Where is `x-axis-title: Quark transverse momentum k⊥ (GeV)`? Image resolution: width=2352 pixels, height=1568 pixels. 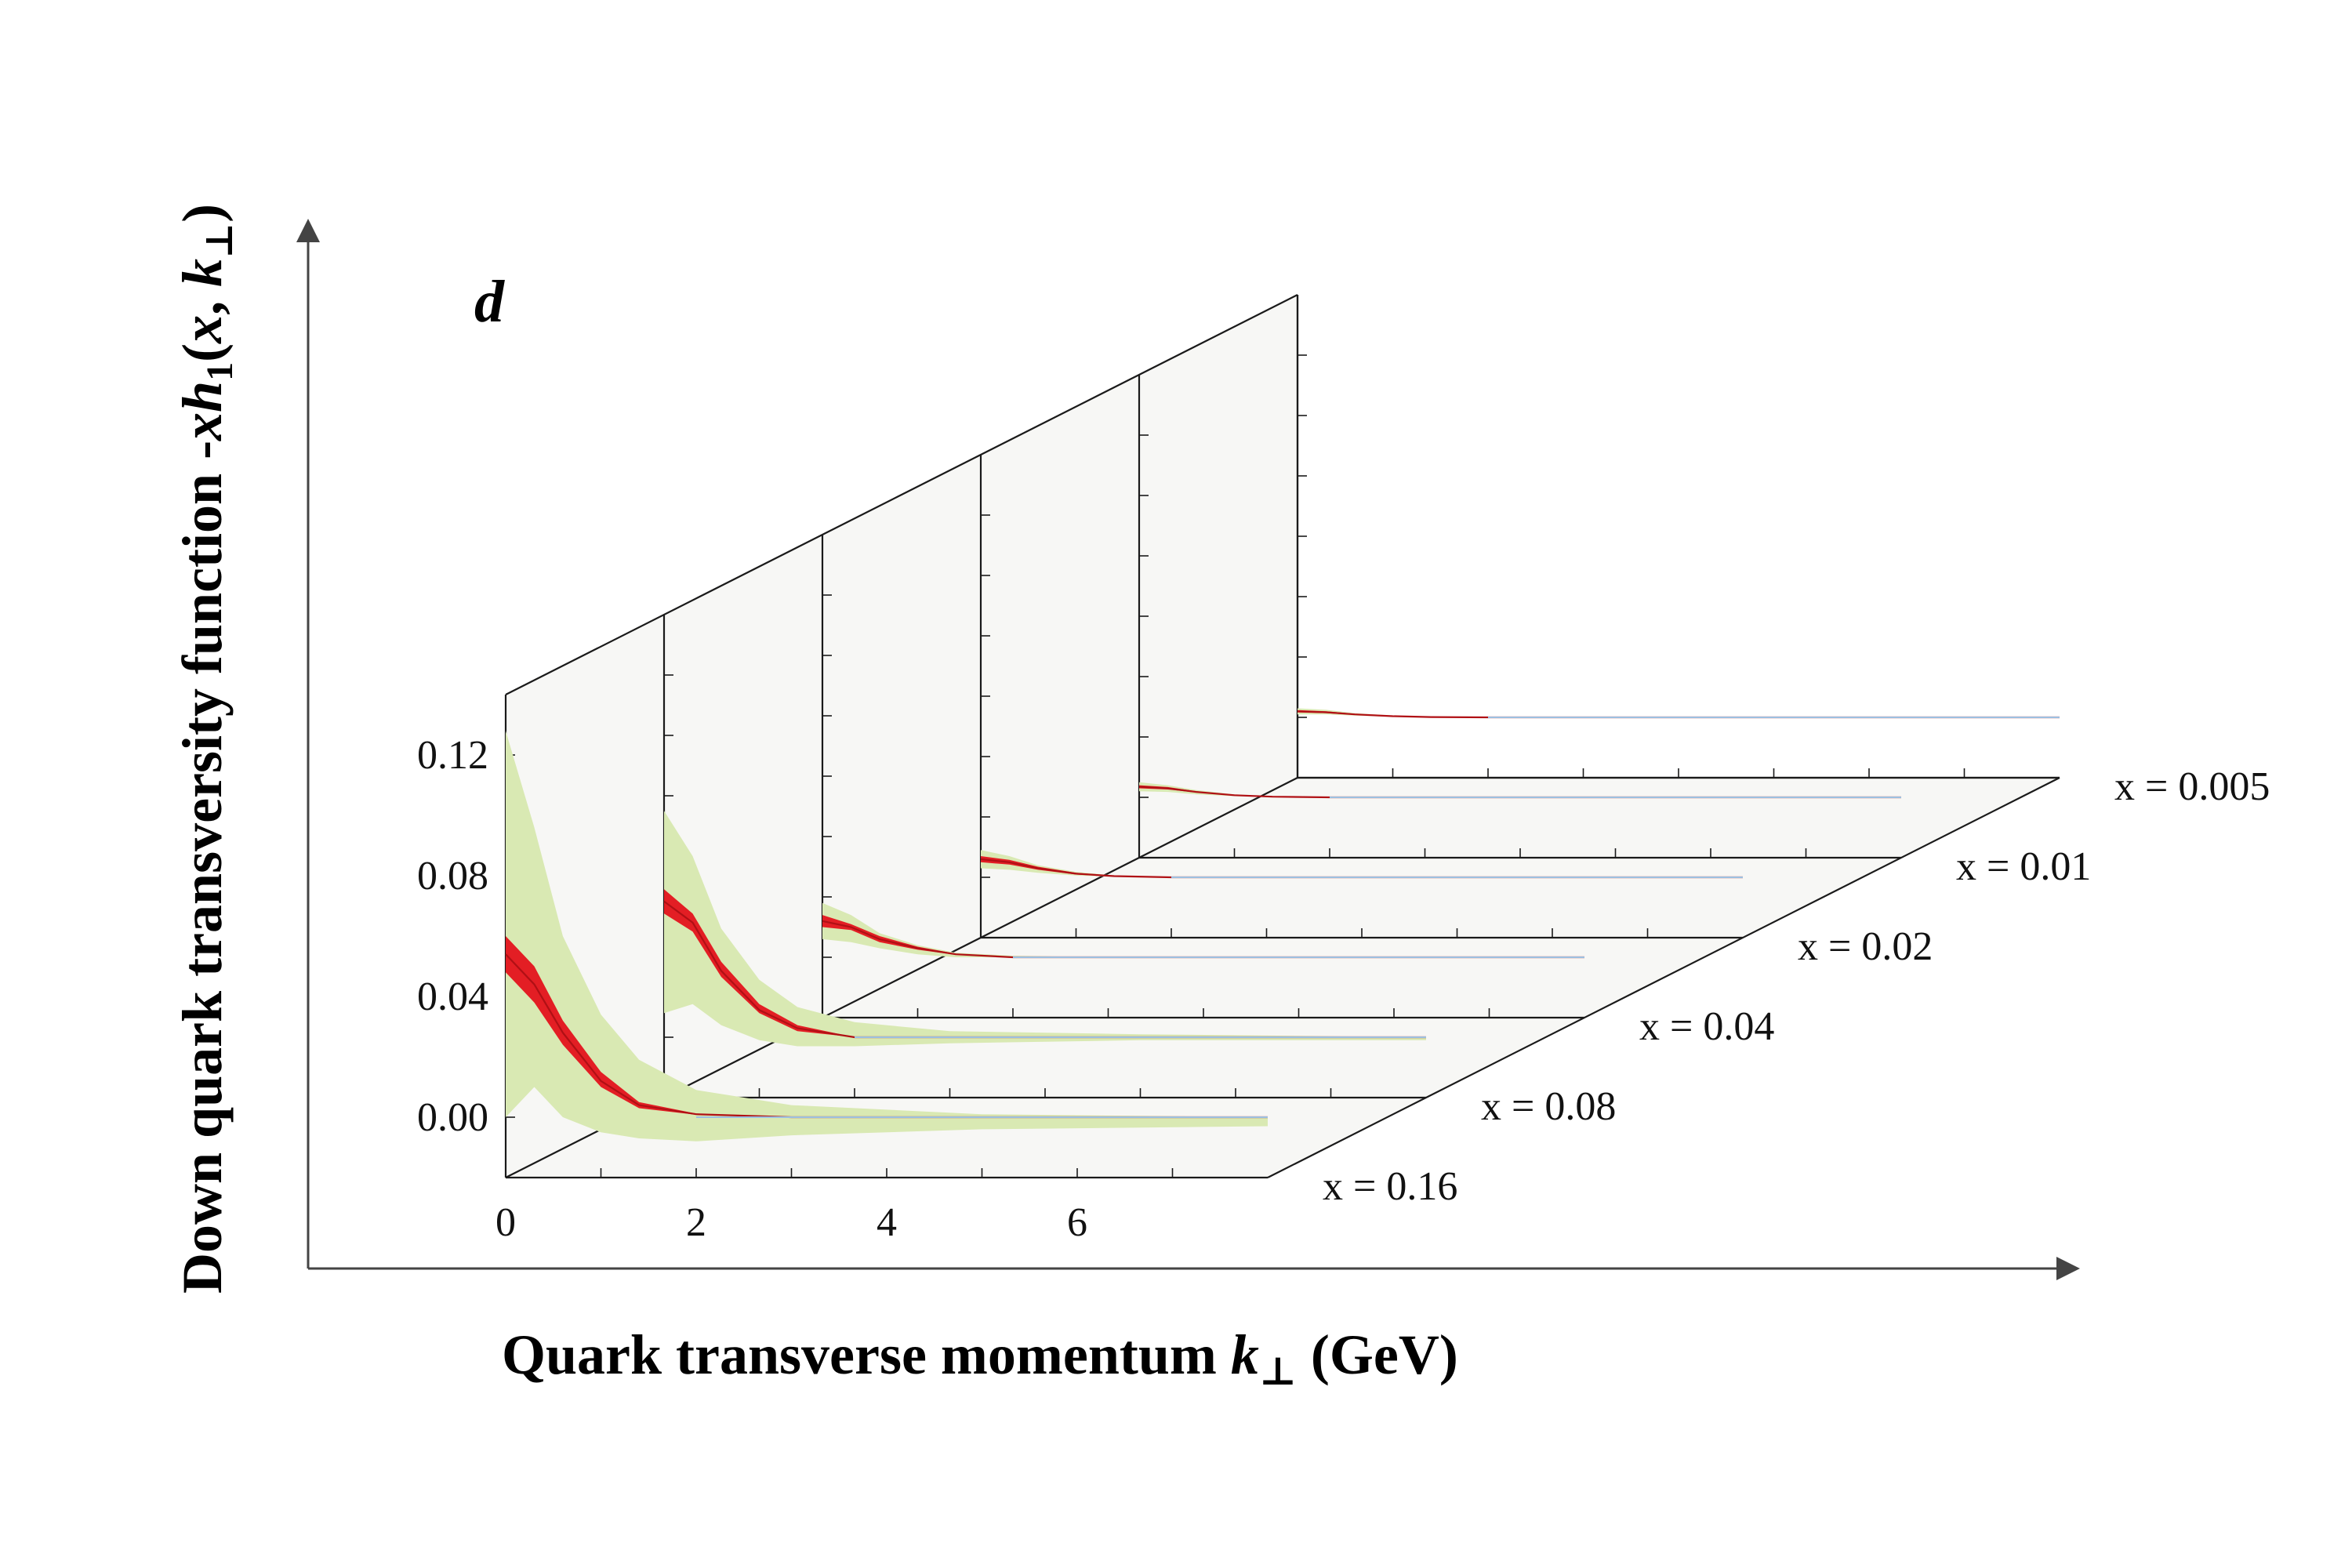
x-axis-title: Quark transverse momentum k⊥ (GeV) is located at coordinates (980, 1358).